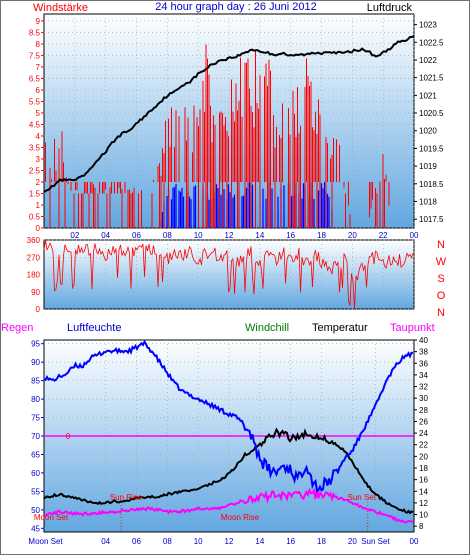 The height and width of the screenshot is (555, 470). I want to click on wind-y-ticks: 0 0.5 1 1.5 2 2.5 3 3.5 4 4.5 5 5.5 6 6.5 7 7.5 8 8.5 9, so click(36, 125).